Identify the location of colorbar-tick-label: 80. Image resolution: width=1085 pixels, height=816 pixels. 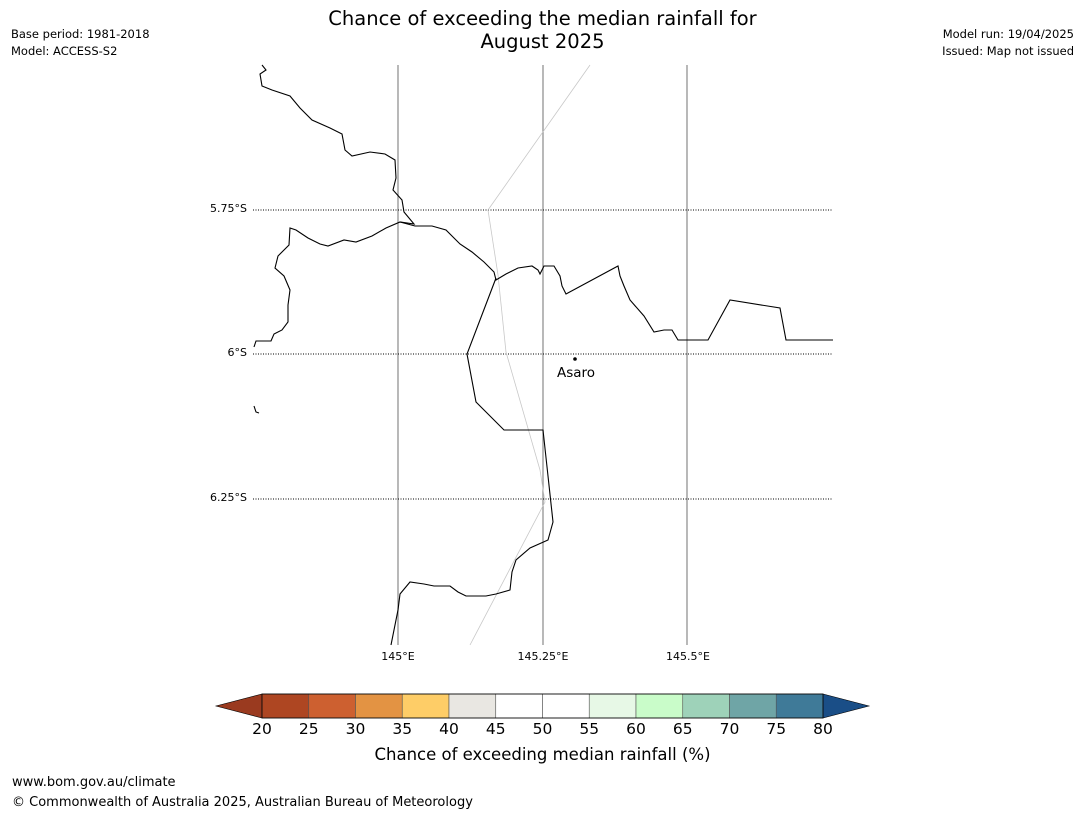
(823, 729).